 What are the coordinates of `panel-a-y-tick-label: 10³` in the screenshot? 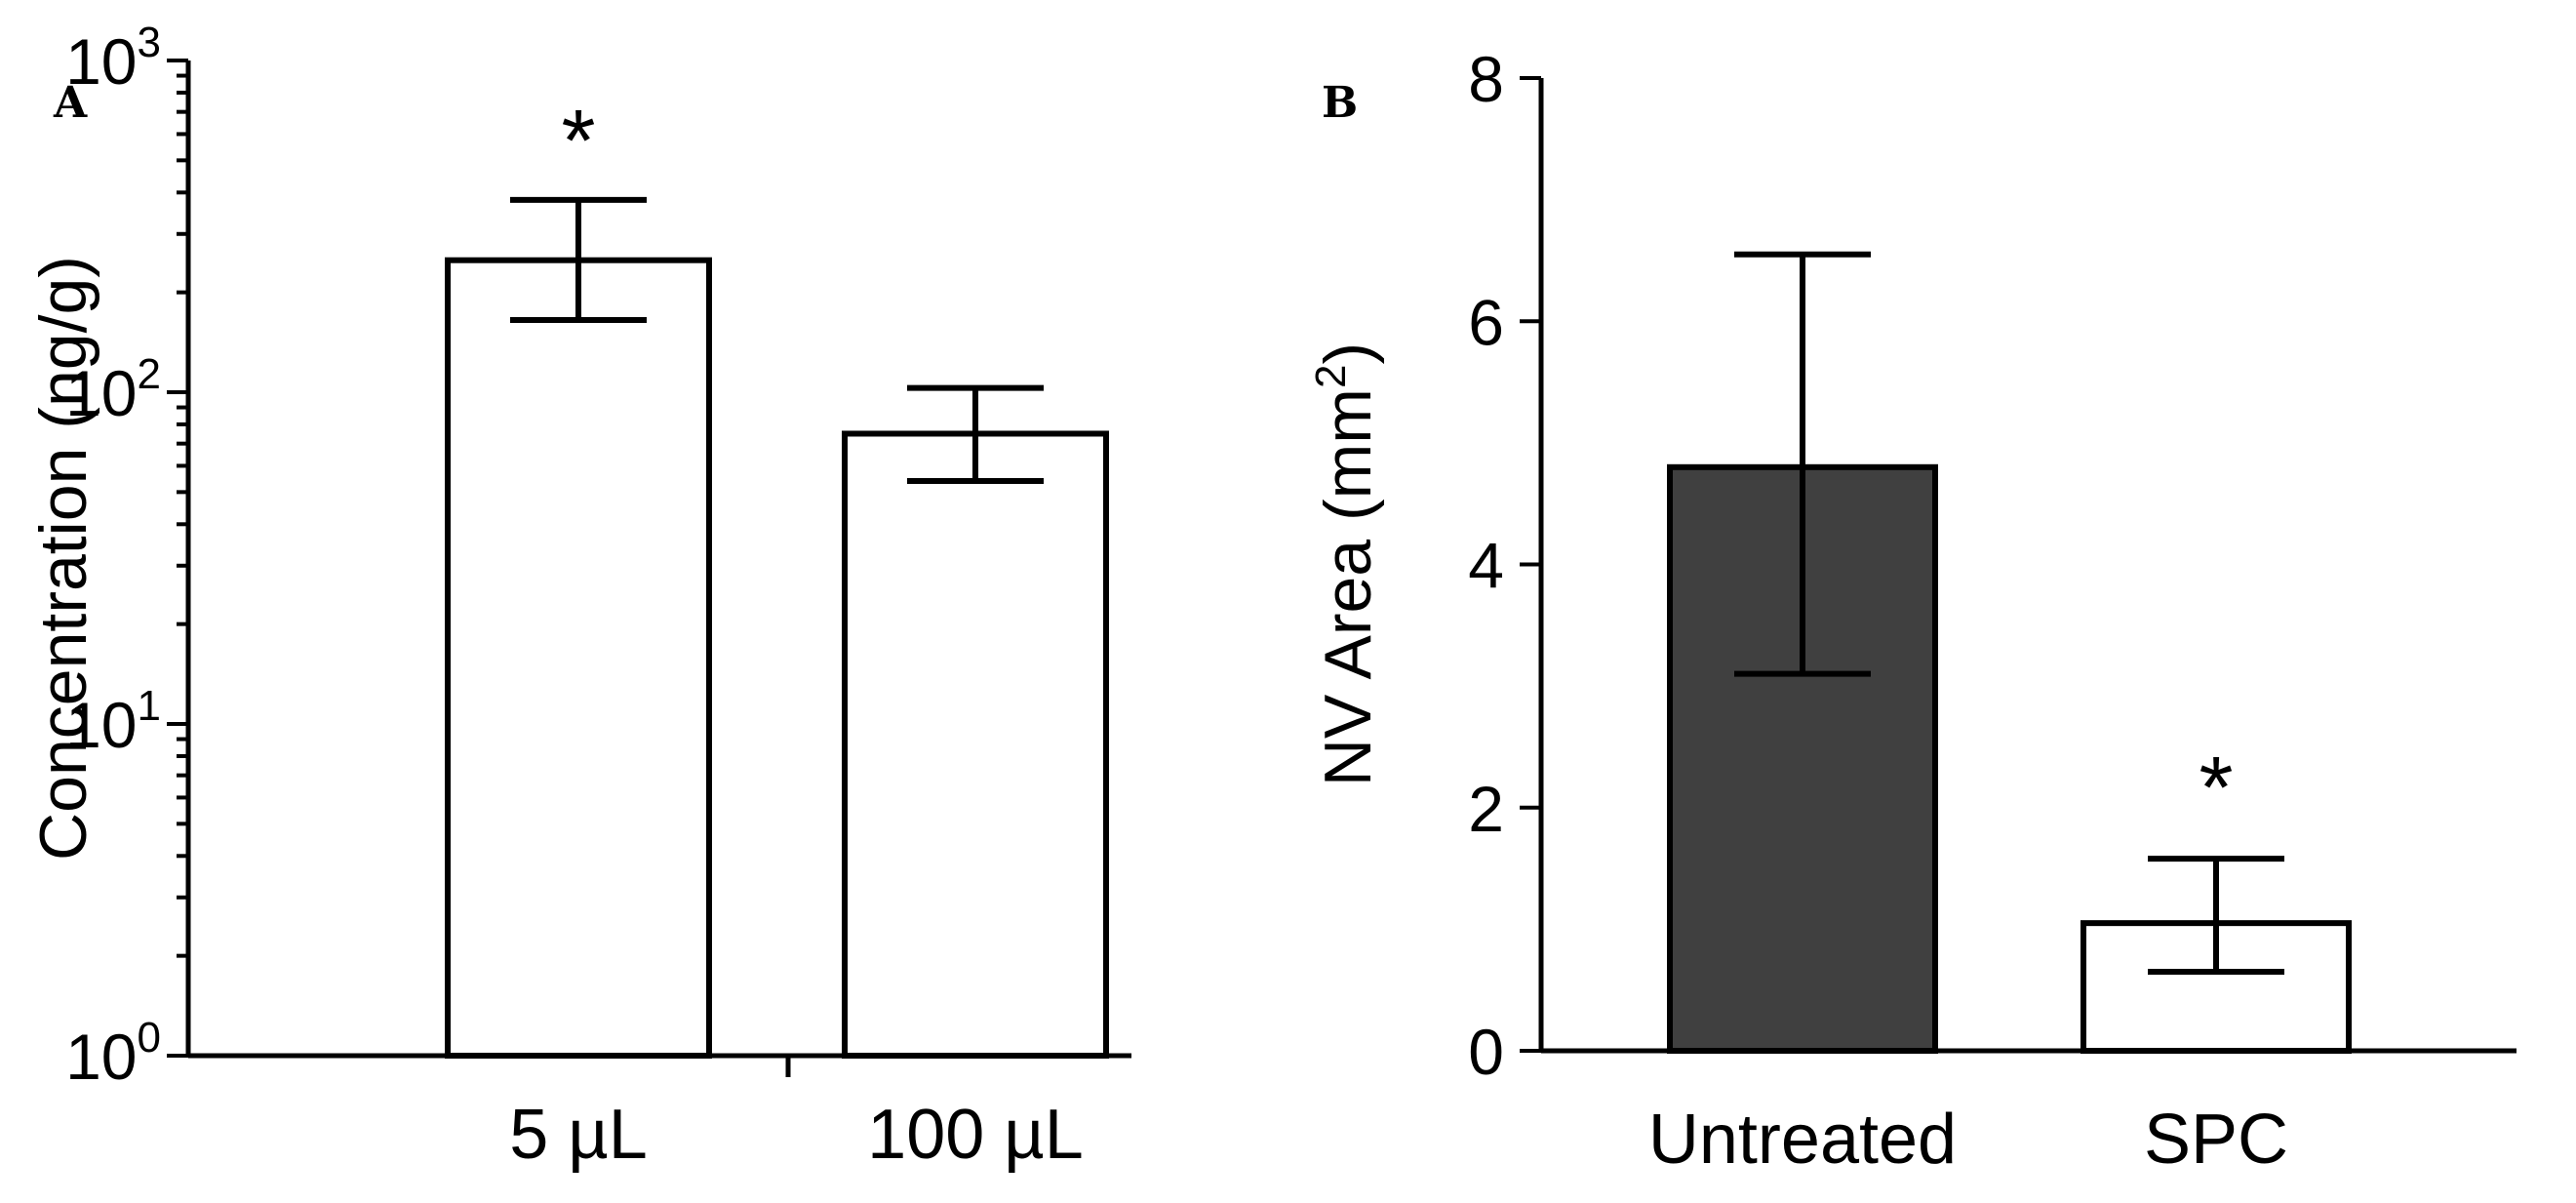 It's located at (113, 58).